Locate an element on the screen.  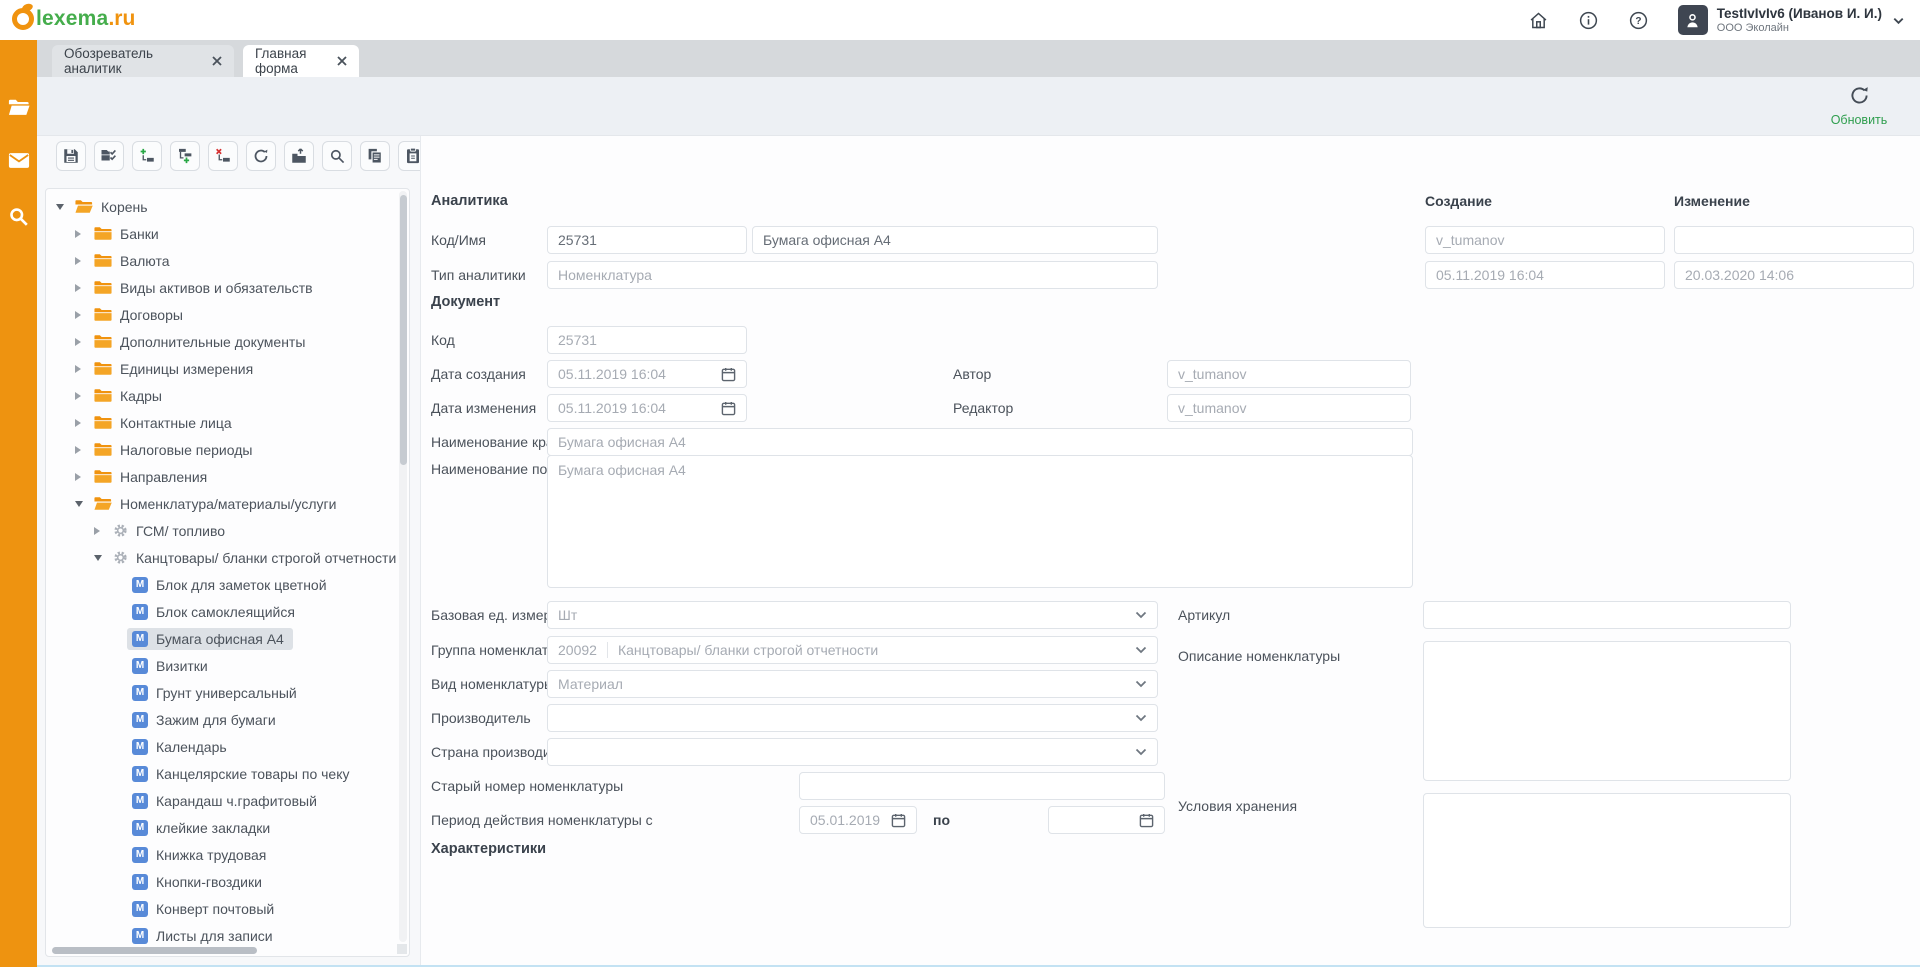
base-unit-select: Шт is located at coordinates (852, 615).